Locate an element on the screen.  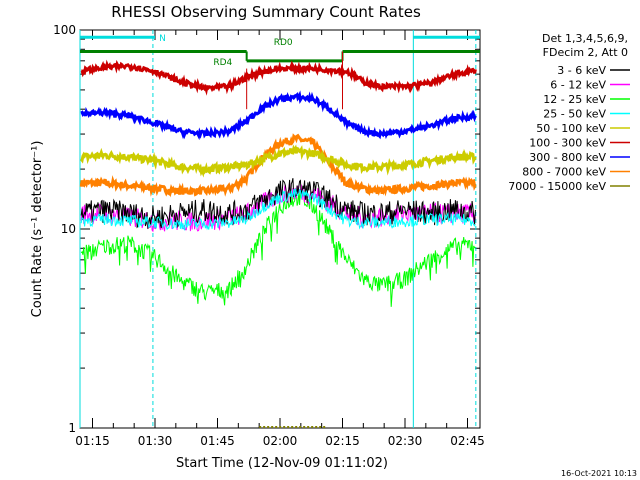
y-tick-label: 1 is located at coordinates (72, 428).